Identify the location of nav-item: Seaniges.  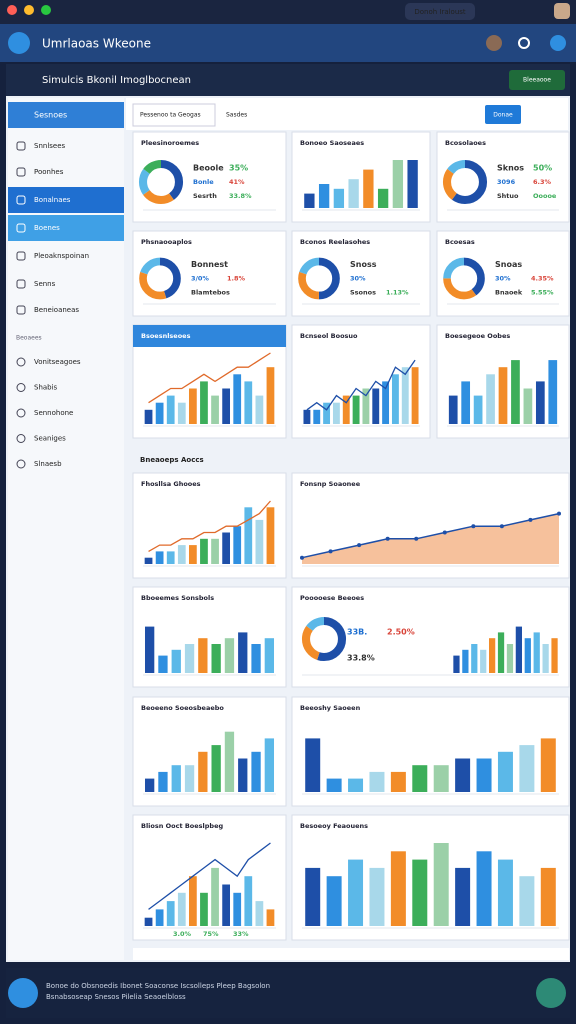
(50, 439).